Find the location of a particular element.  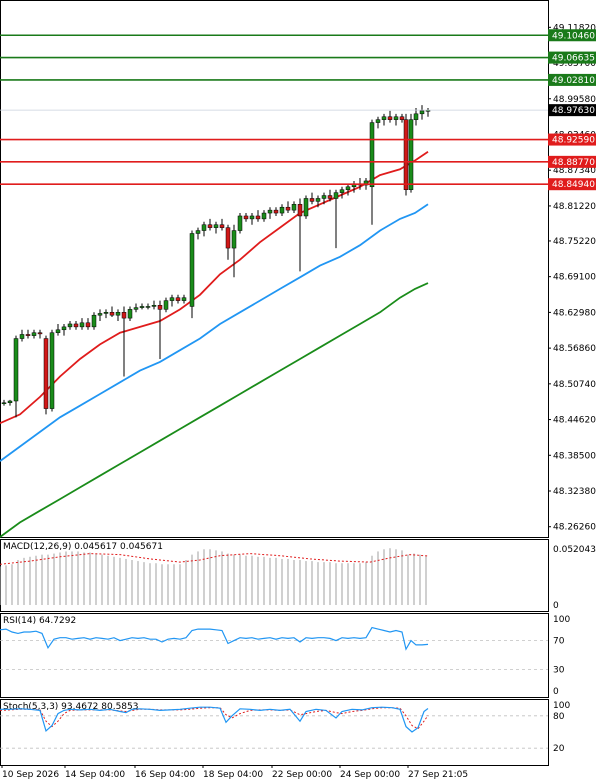

resistance-label: 49.06635 is located at coordinates (573, 59).